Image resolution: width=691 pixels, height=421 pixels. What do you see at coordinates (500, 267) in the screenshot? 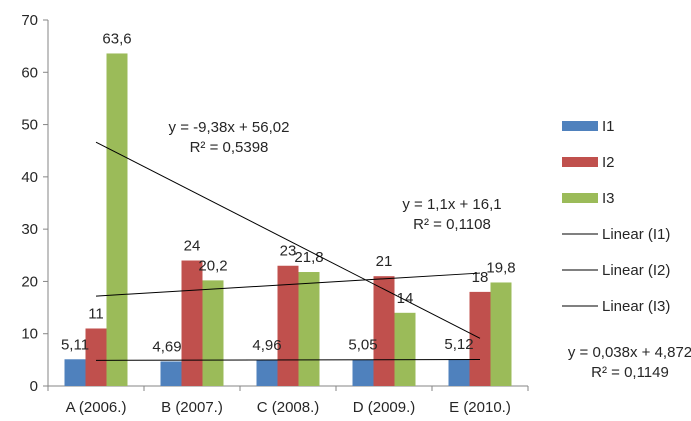
I see `data-label-i3-4: 19,8` at bounding box center [500, 267].